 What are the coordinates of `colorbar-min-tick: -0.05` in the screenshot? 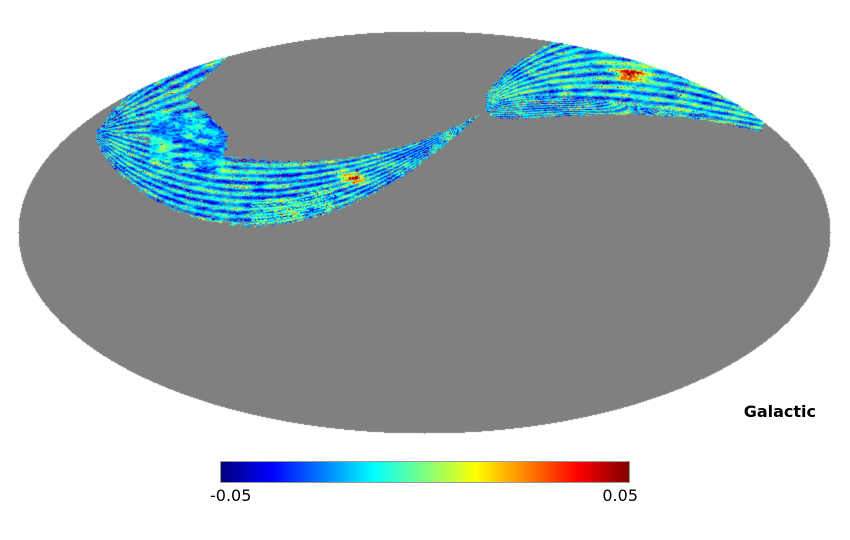 It's located at (231, 495).